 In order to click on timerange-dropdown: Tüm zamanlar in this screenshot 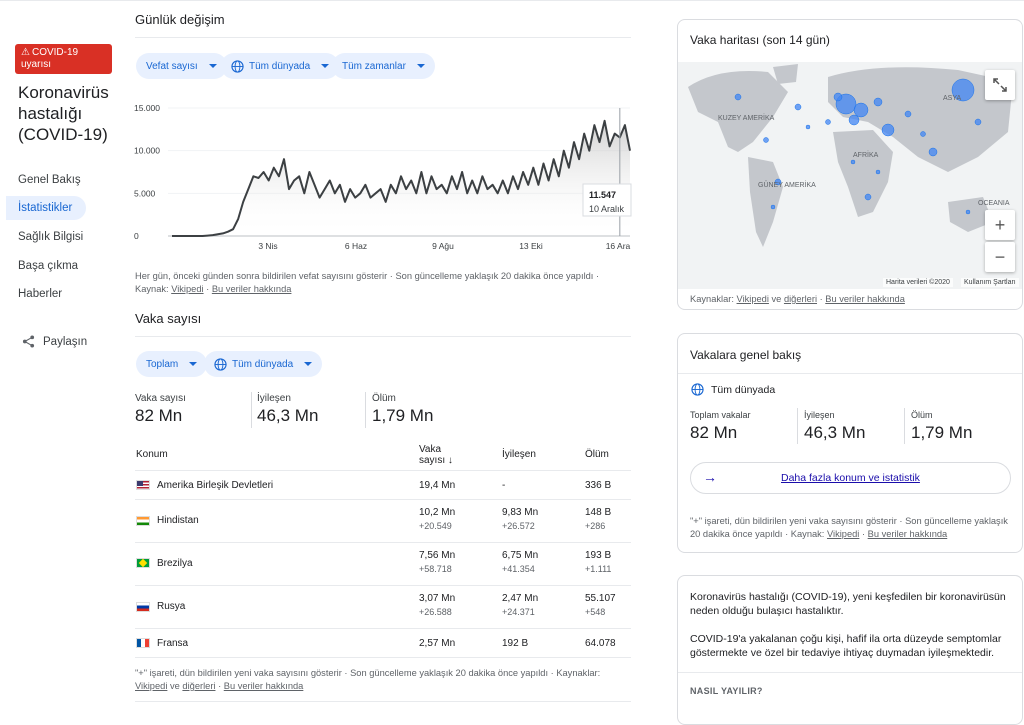, I will do `click(383, 66)`.